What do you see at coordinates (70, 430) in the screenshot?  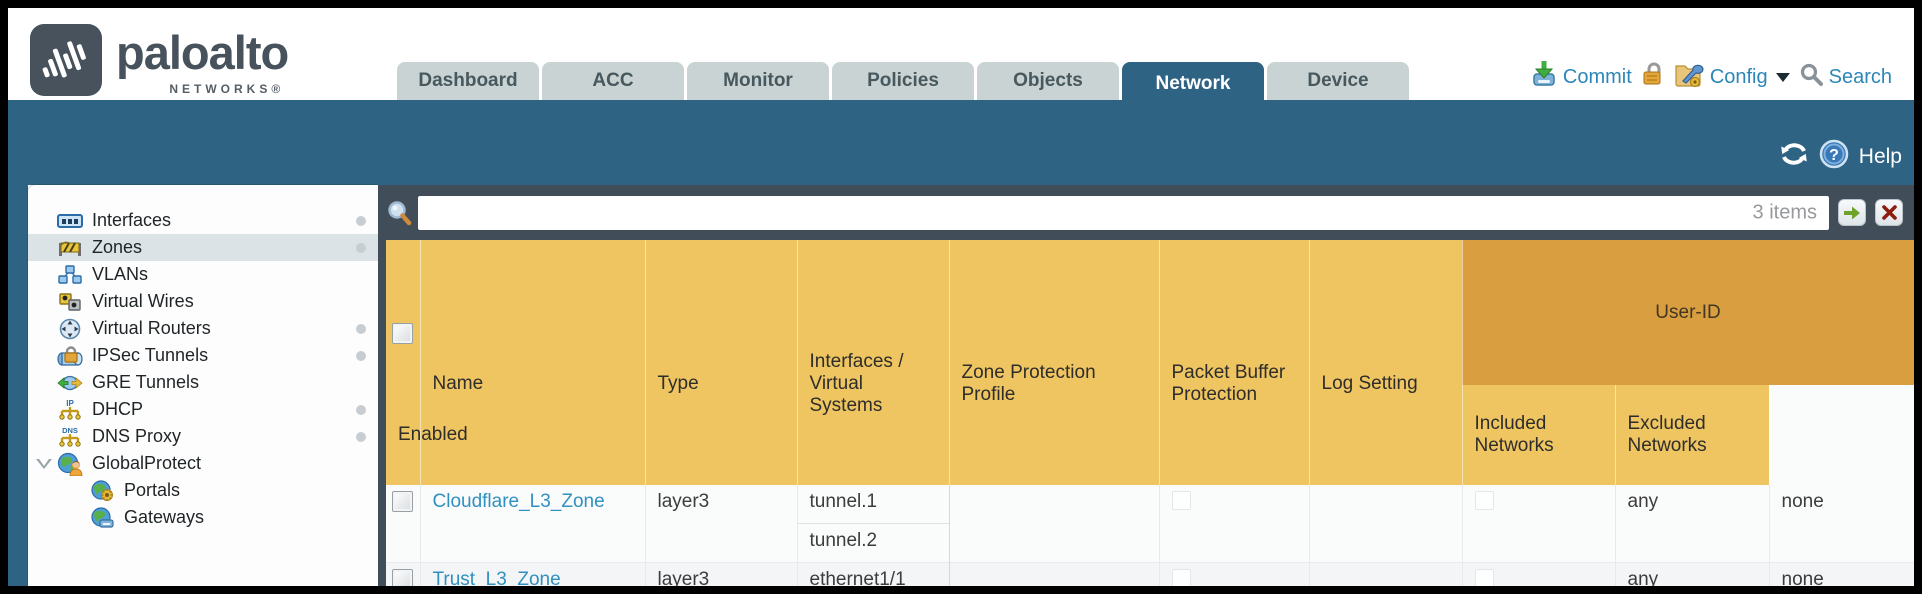 I see `svg-text: DNS` at bounding box center [70, 430].